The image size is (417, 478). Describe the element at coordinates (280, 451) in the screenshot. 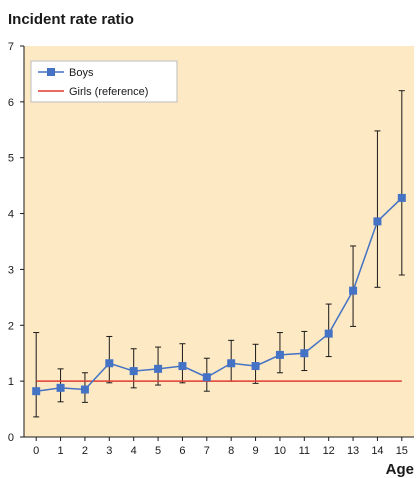

I see `x-tick-label: 10` at that location.